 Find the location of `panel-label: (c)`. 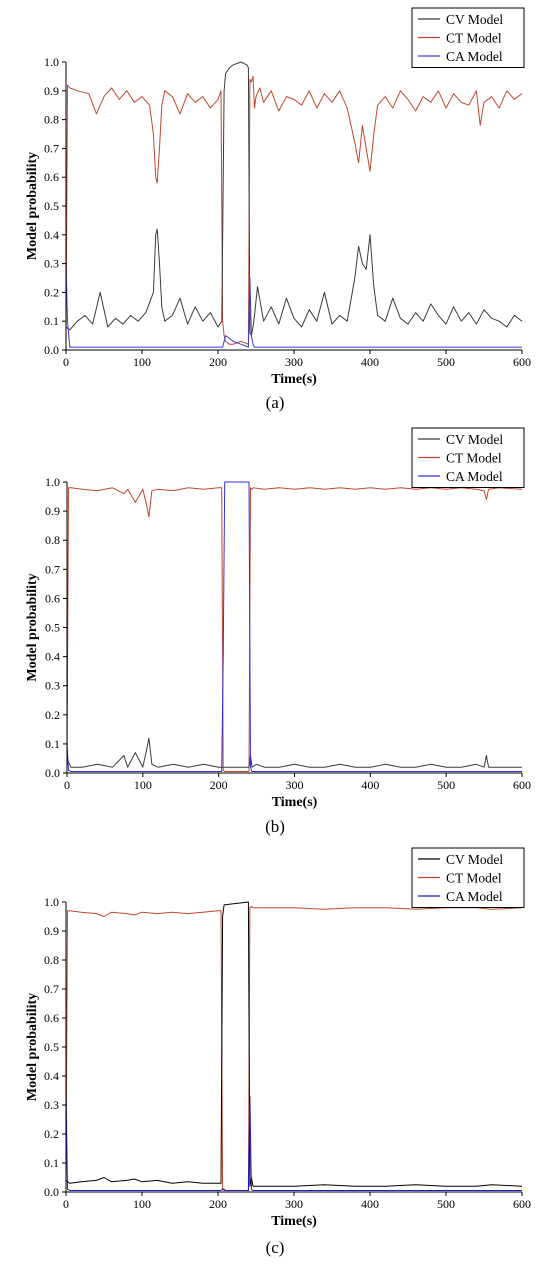

panel-label: (c) is located at coordinates (275, 1247).